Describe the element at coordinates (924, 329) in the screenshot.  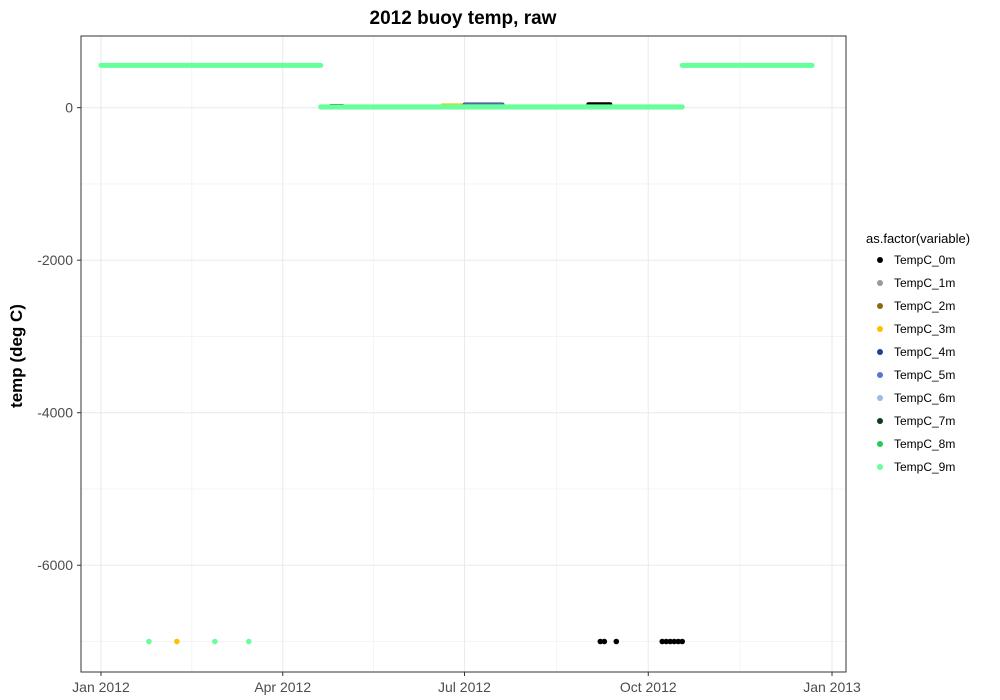
I see `legend-label: TempC_3m` at that location.